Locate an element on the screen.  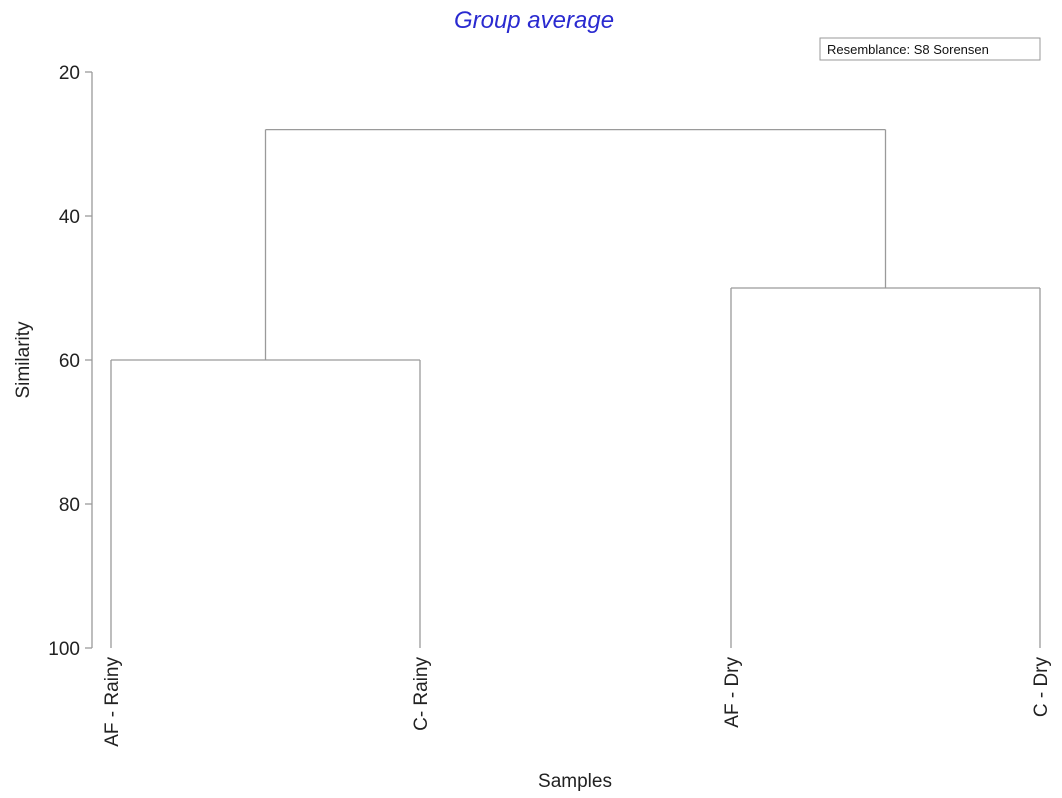
chart-title: Group average is located at coordinates (534, 20).